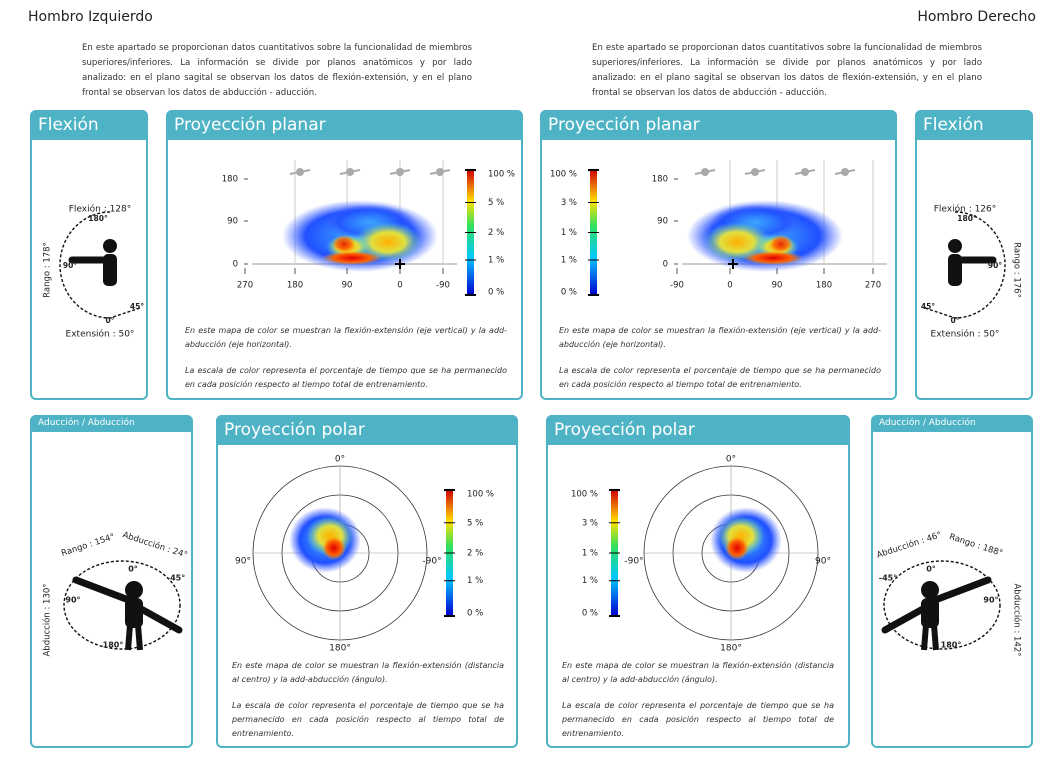 This screenshot has height=757, width=1056. Describe the element at coordinates (777, 286) in the screenshot. I see `x-tick-label: 90` at that location.